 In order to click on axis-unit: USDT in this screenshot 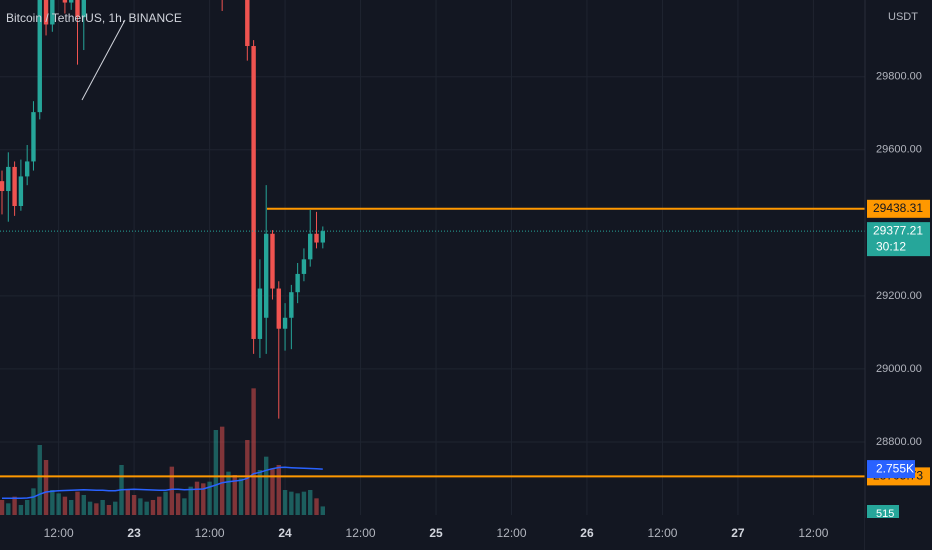, I will do `click(903, 17)`.